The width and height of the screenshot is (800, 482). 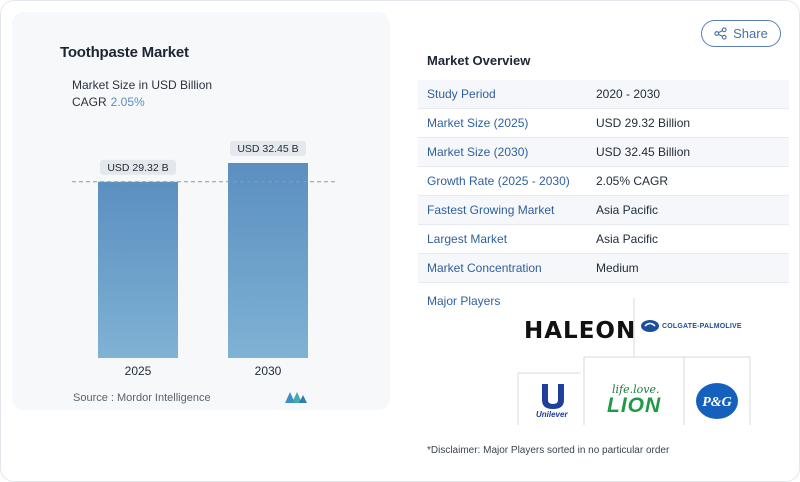 What do you see at coordinates (478, 123) in the screenshot?
I see `overview-key: Market Size (2025)` at bounding box center [478, 123].